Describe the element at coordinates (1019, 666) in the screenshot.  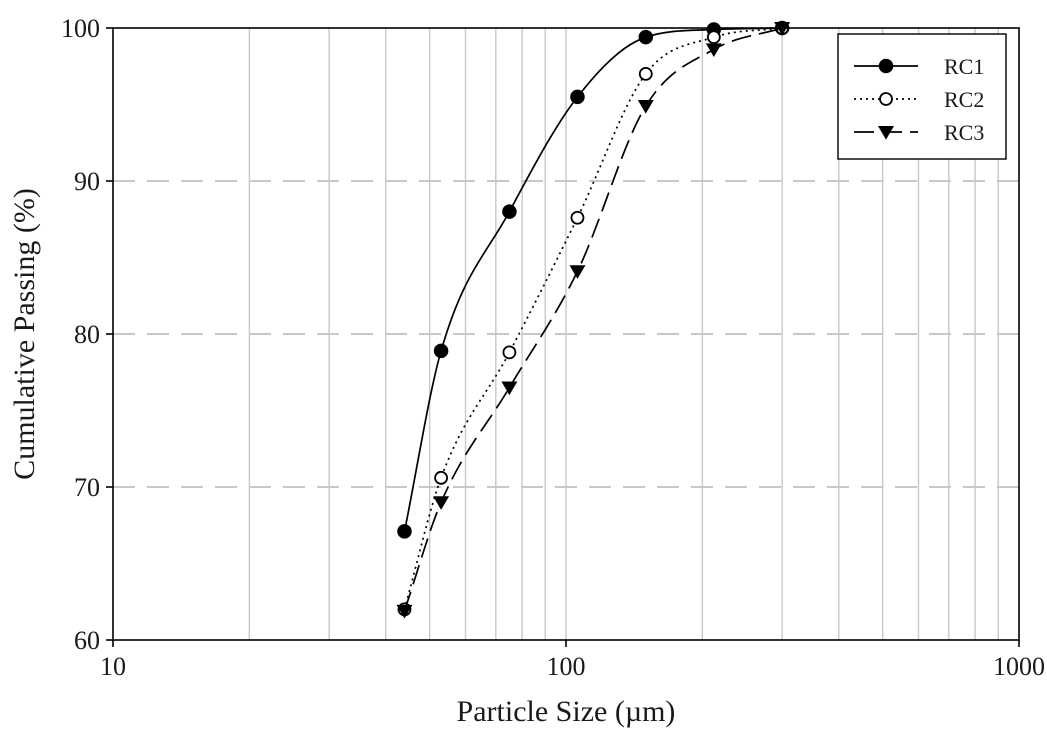
I see `x-tick-label: 1000` at that location.